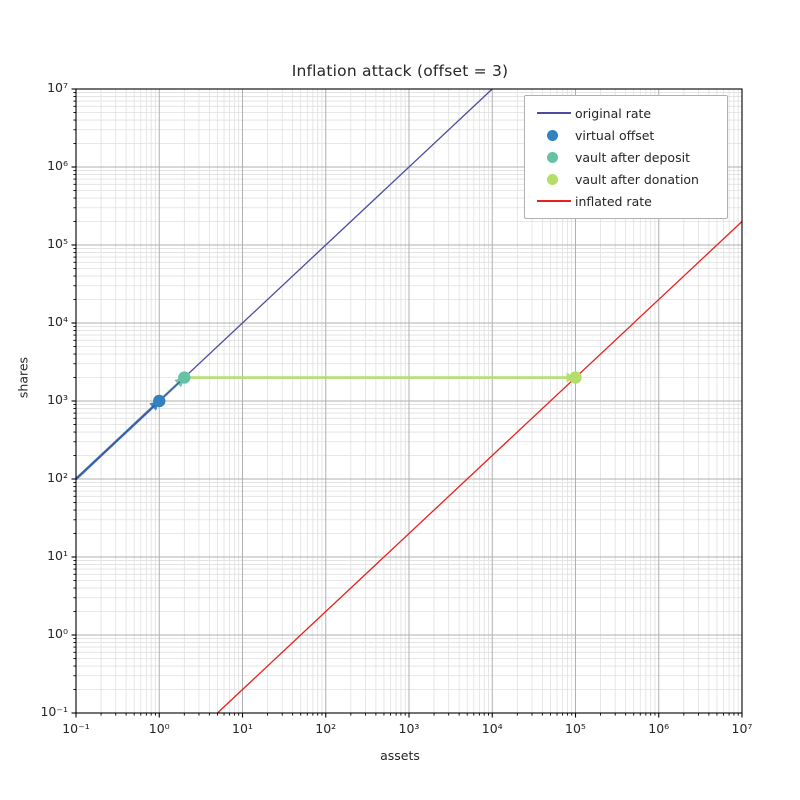  I want to click on x-axis-label: assets, so click(400, 755).